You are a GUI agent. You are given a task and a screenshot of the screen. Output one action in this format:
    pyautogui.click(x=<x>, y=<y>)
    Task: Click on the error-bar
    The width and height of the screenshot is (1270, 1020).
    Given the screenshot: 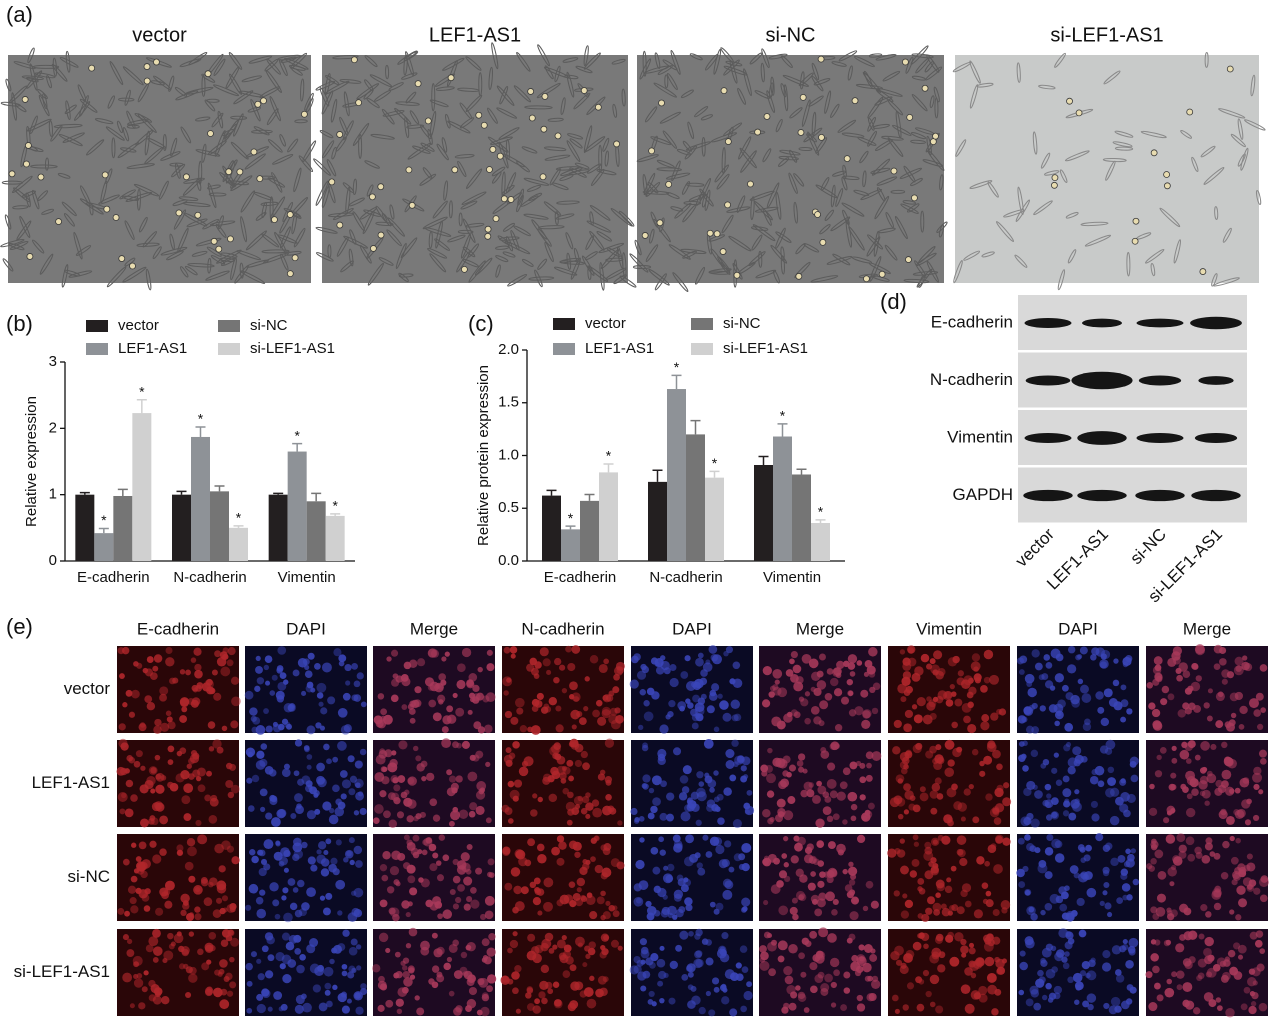 What is the action you would take?
    pyautogui.click(x=801, y=471)
    